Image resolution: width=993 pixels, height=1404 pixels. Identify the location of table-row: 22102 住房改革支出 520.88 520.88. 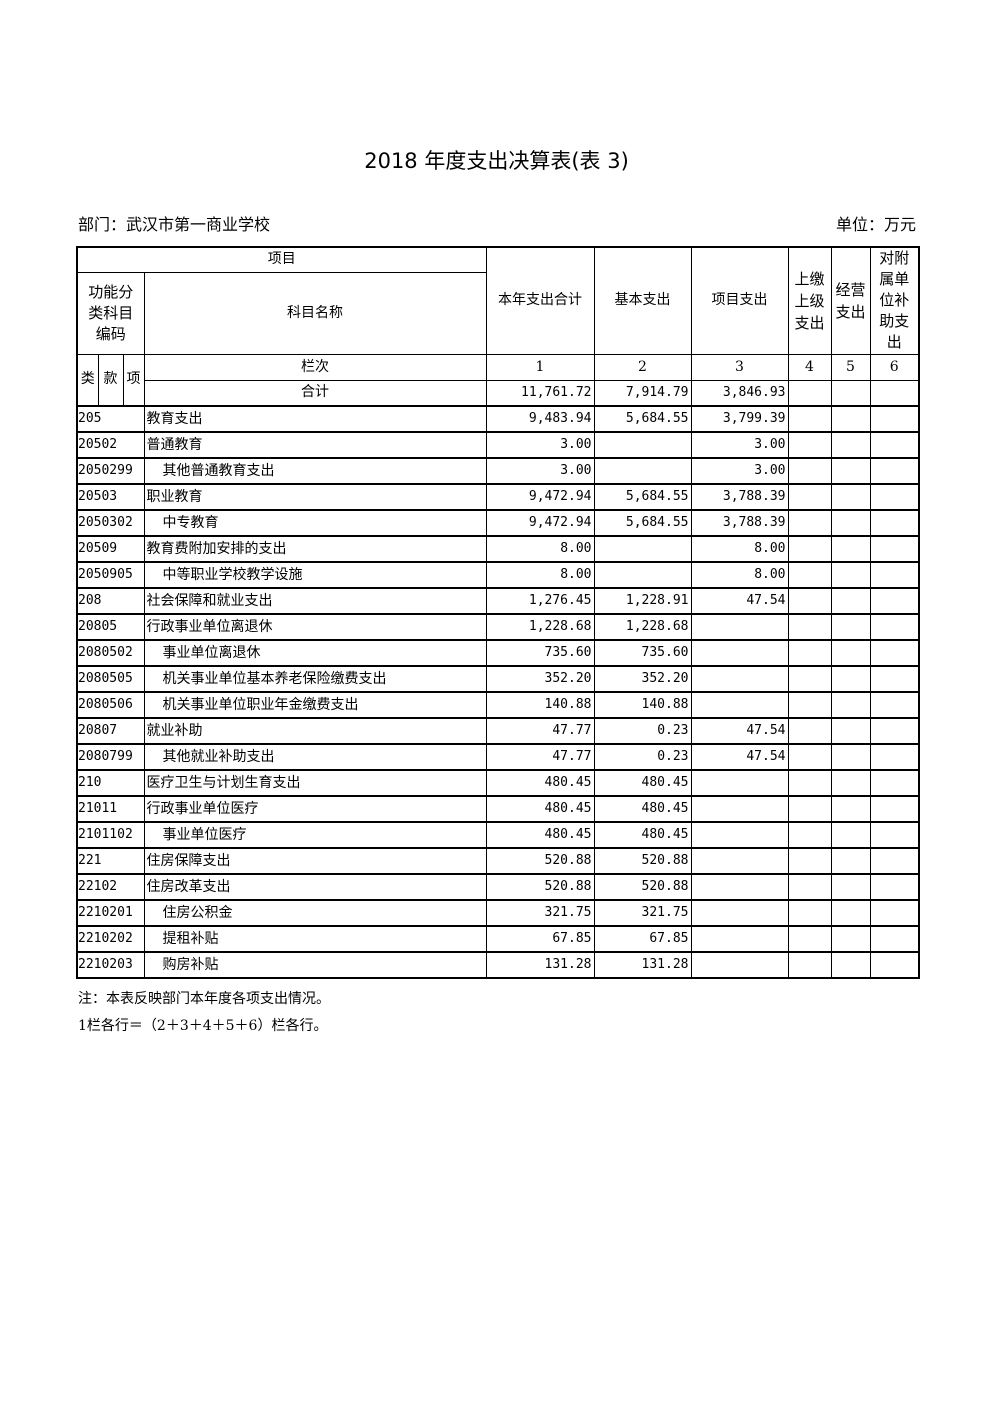
(498, 887).